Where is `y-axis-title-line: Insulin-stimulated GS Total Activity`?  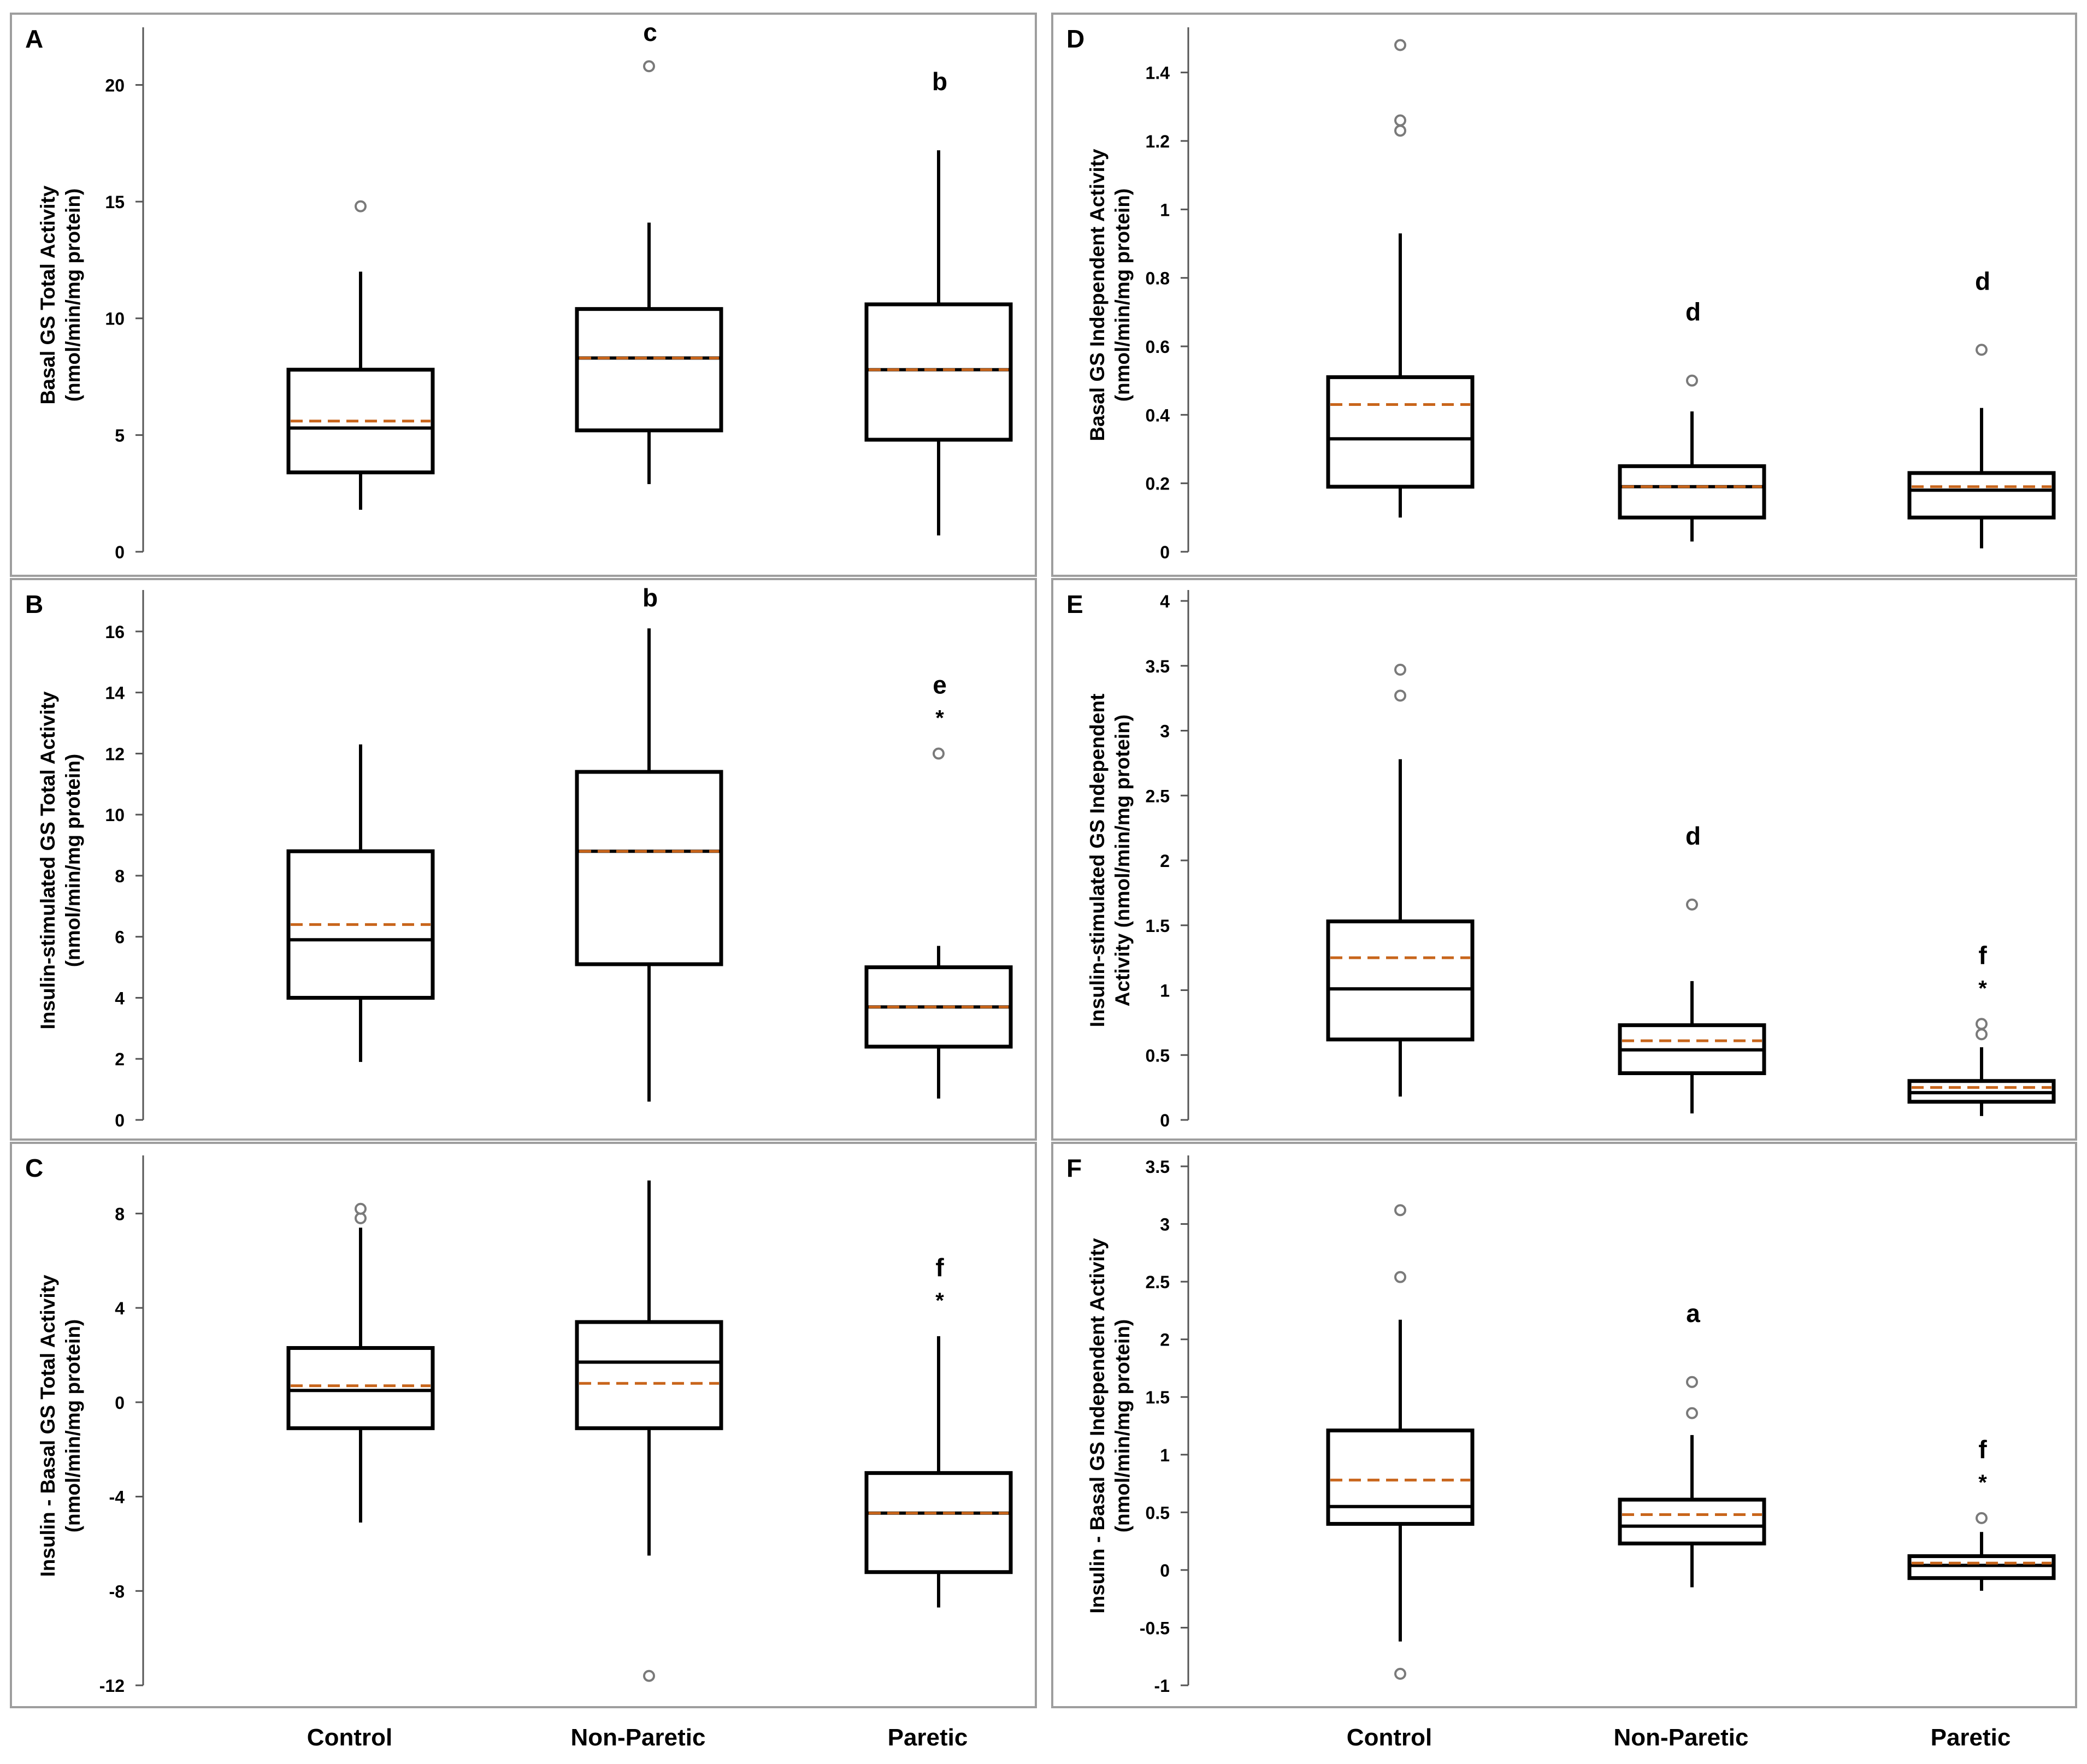 y-axis-title-line: Insulin-stimulated GS Total Activity is located at coordinates (48, 860).